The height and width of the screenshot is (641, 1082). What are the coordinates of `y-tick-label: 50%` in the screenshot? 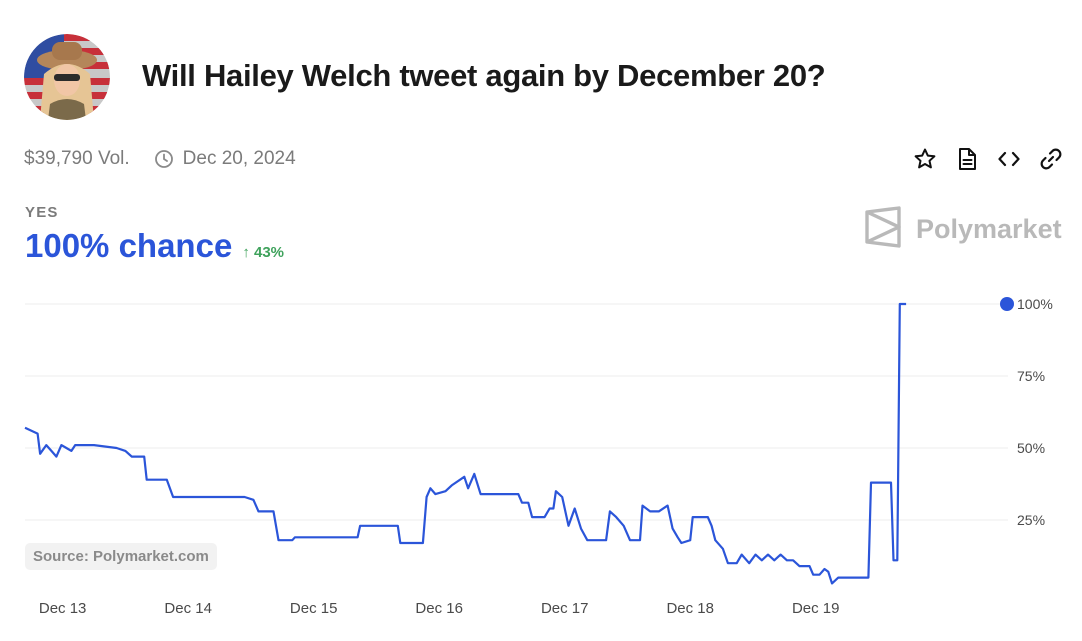 It's located at (1031, 448).